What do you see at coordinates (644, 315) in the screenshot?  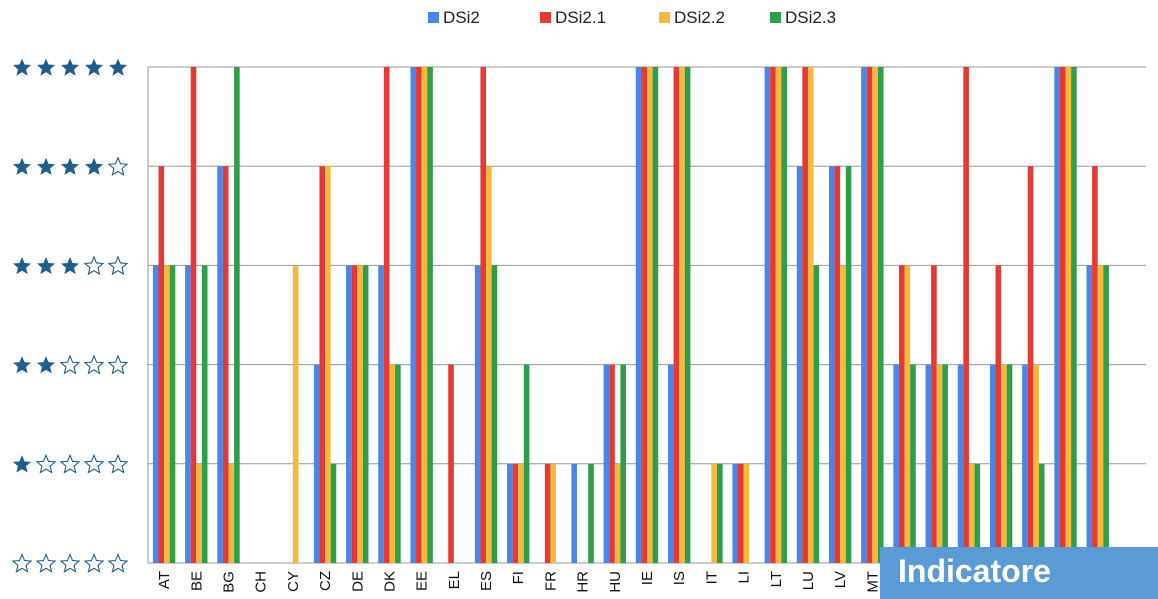 I see `bar-IE-DSi2.1` at bounding box center [644, 315].